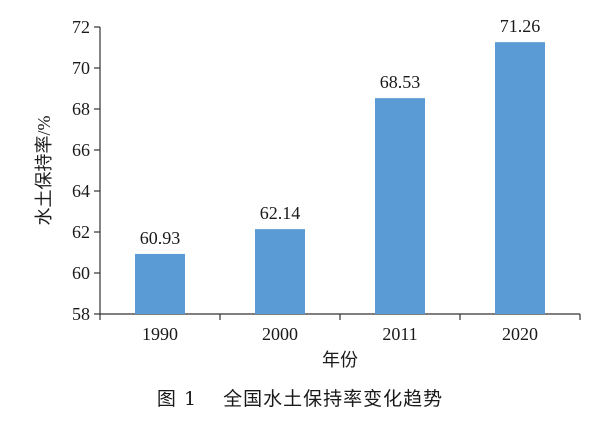  I want to click on x-tick-label: 2000, so click(280, 334).